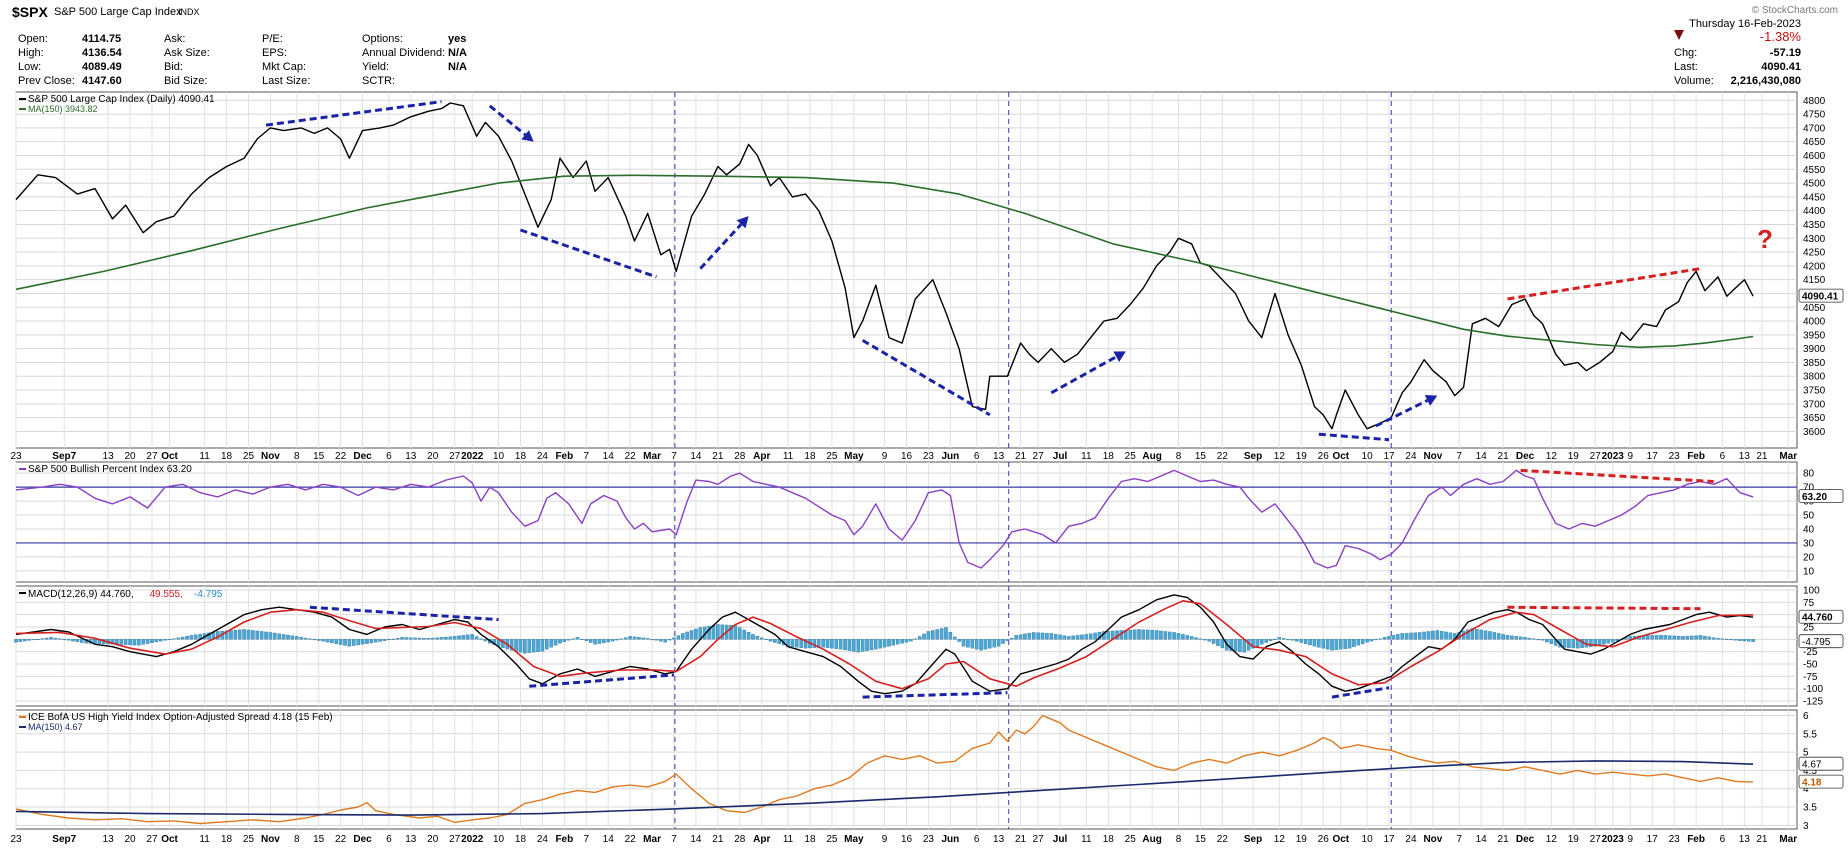  What do you see at coordinates (1402, 413) in the screenshot?
I see `trend-arrow` at bounding box center [1402, 413].